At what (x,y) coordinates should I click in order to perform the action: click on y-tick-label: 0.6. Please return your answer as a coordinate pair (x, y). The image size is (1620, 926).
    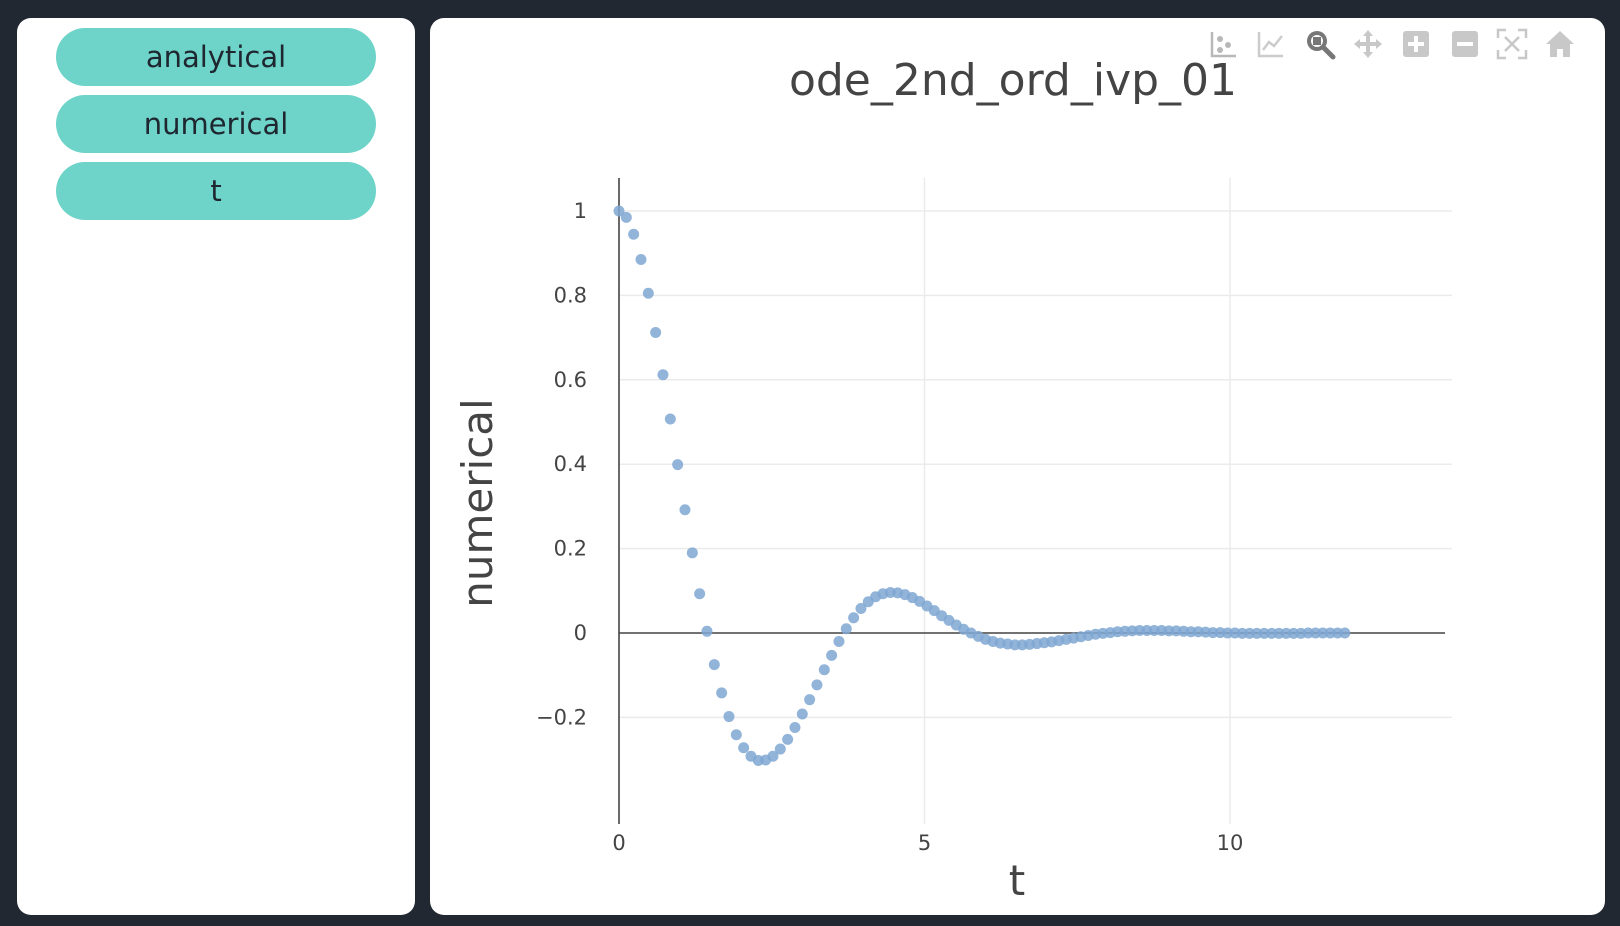
    Looking at the image, I should click on (570, 380).